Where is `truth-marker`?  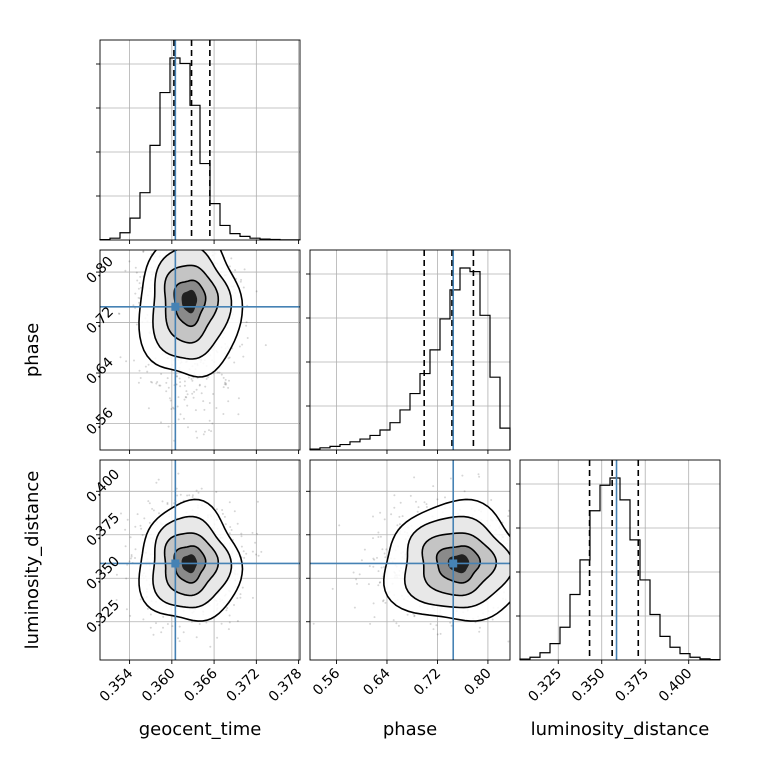 truth-marker is located at coordinates (175, 563).